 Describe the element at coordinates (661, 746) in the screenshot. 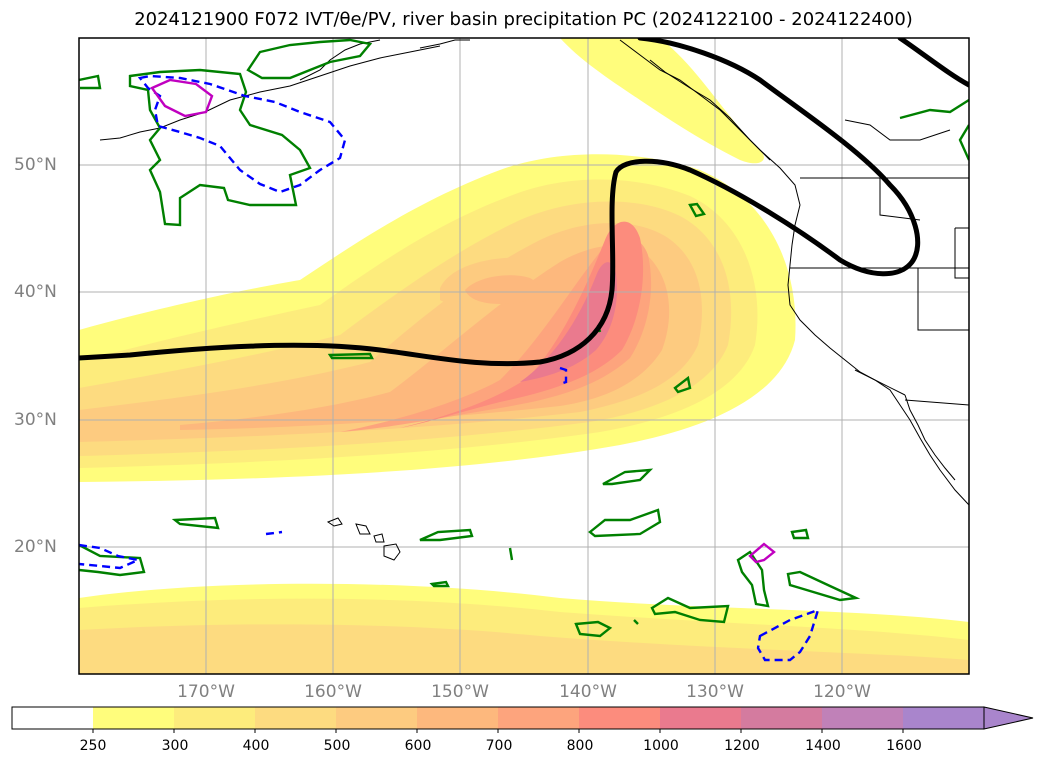

I see `colorbar-tick-1000: 1000` at that location.